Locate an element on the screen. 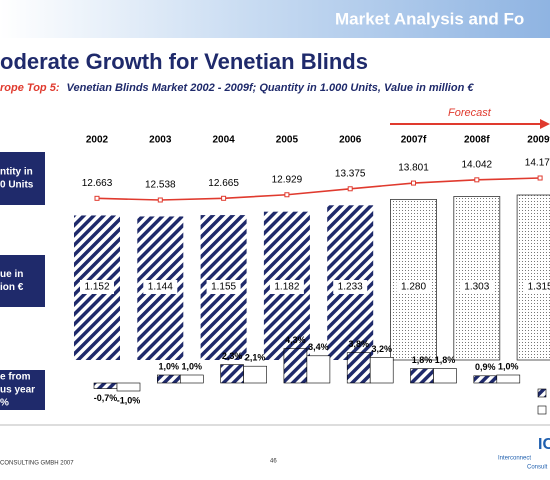 Image resolution: width=550 pixels, height=480 pixels. quantity-label: 12.663 is located at coordinates (97, 183).